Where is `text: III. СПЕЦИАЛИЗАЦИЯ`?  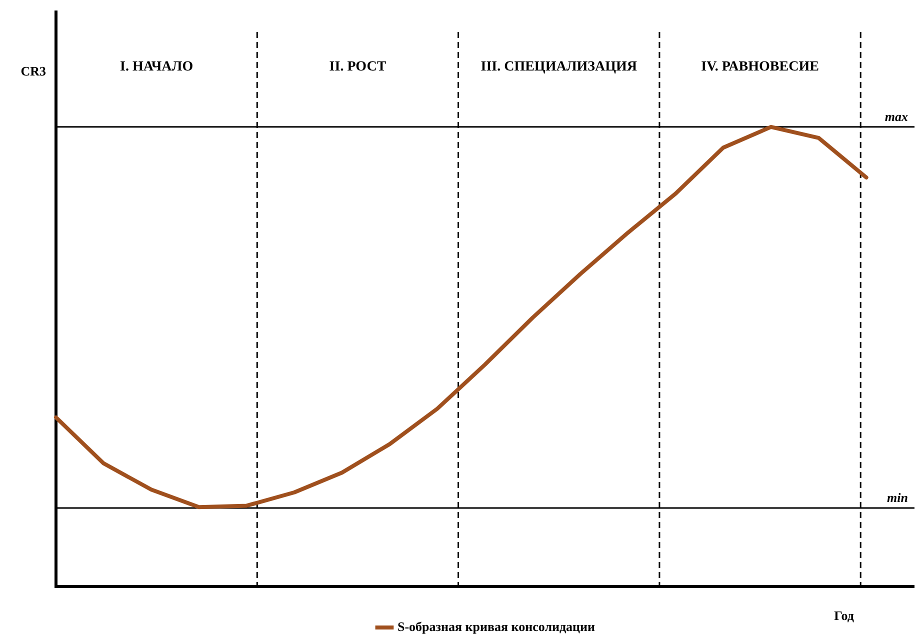 text: III. СПЕЦИАЛИЗАЦИЯ is located at coordinates (559, 67).